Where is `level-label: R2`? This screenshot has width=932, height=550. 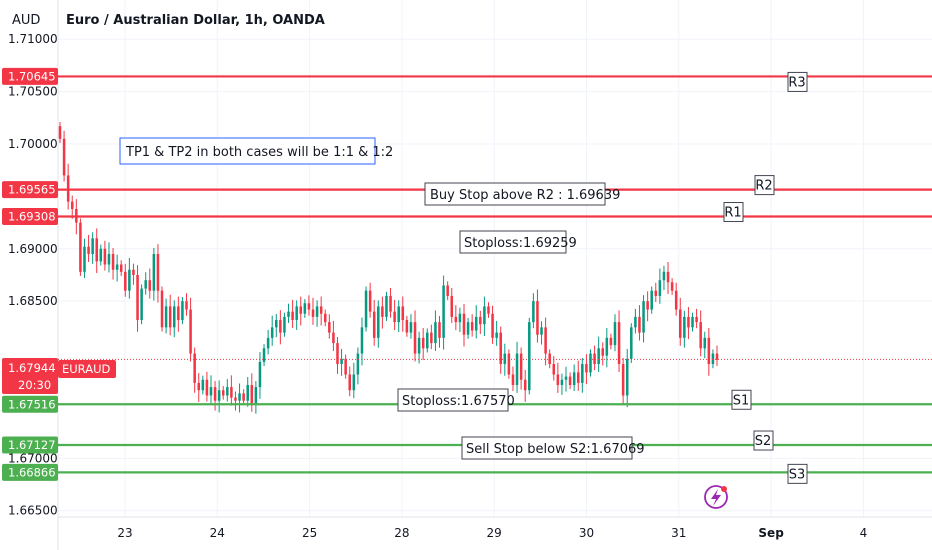
level-label: R2 is located at coordinates (763, 186).